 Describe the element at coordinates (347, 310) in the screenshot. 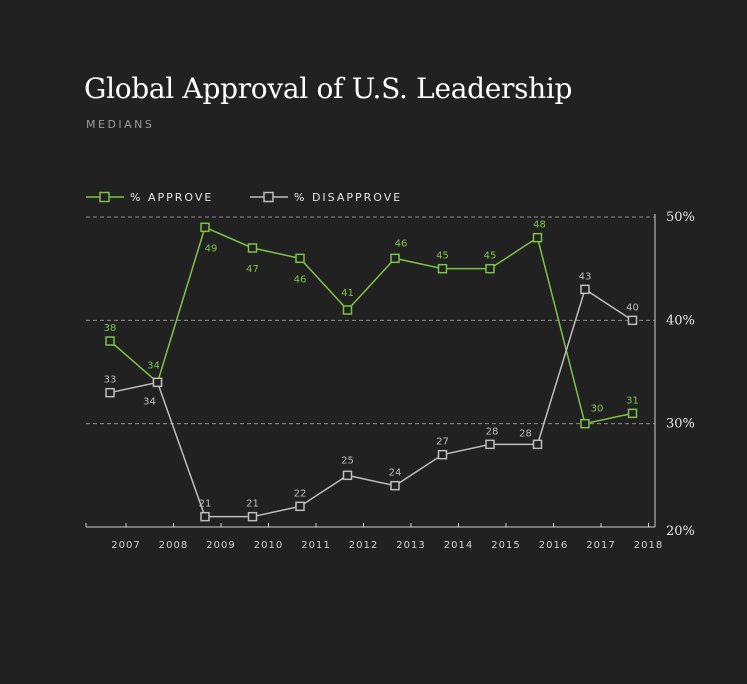

I see `series-0-point-2012` at that location.